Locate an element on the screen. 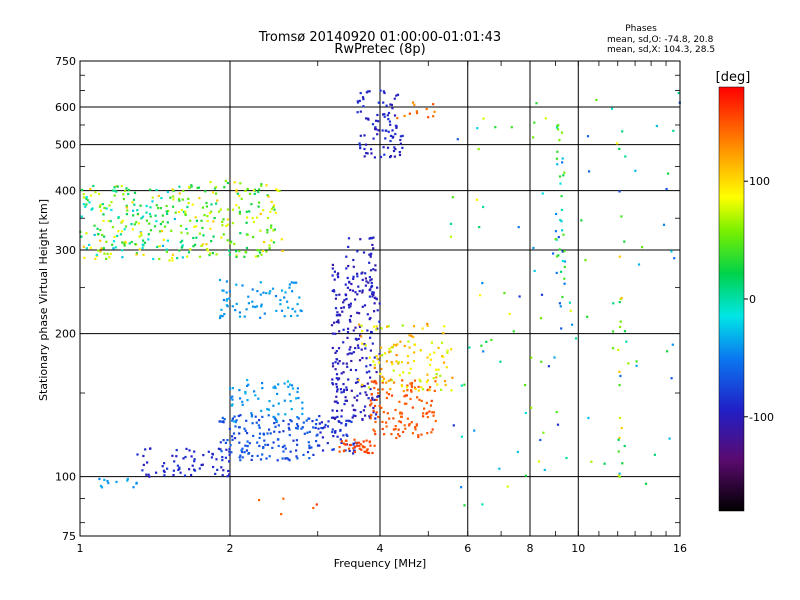  y-tick-label: 300 is located at coordinates (65, 250).